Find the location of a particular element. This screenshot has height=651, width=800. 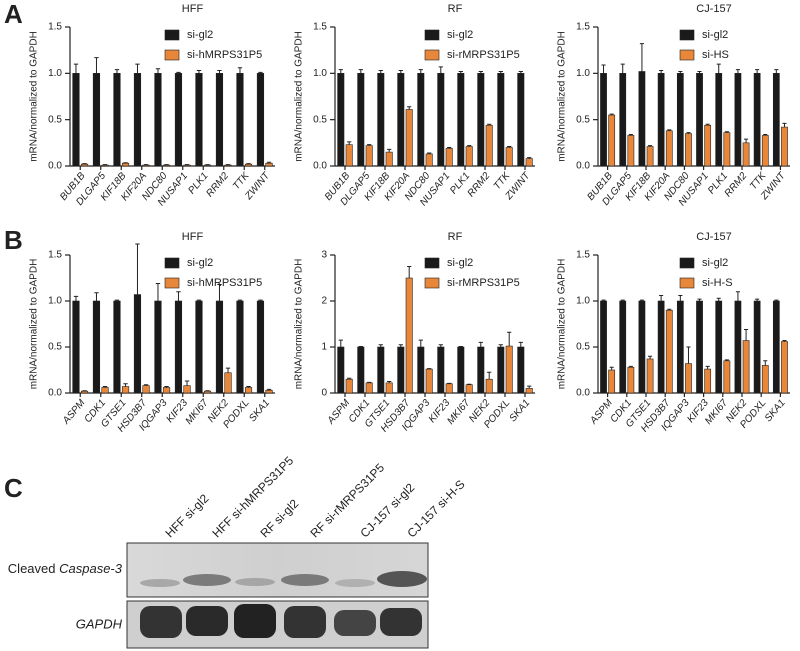

panel-label: C is located at coordinates (13, 488).